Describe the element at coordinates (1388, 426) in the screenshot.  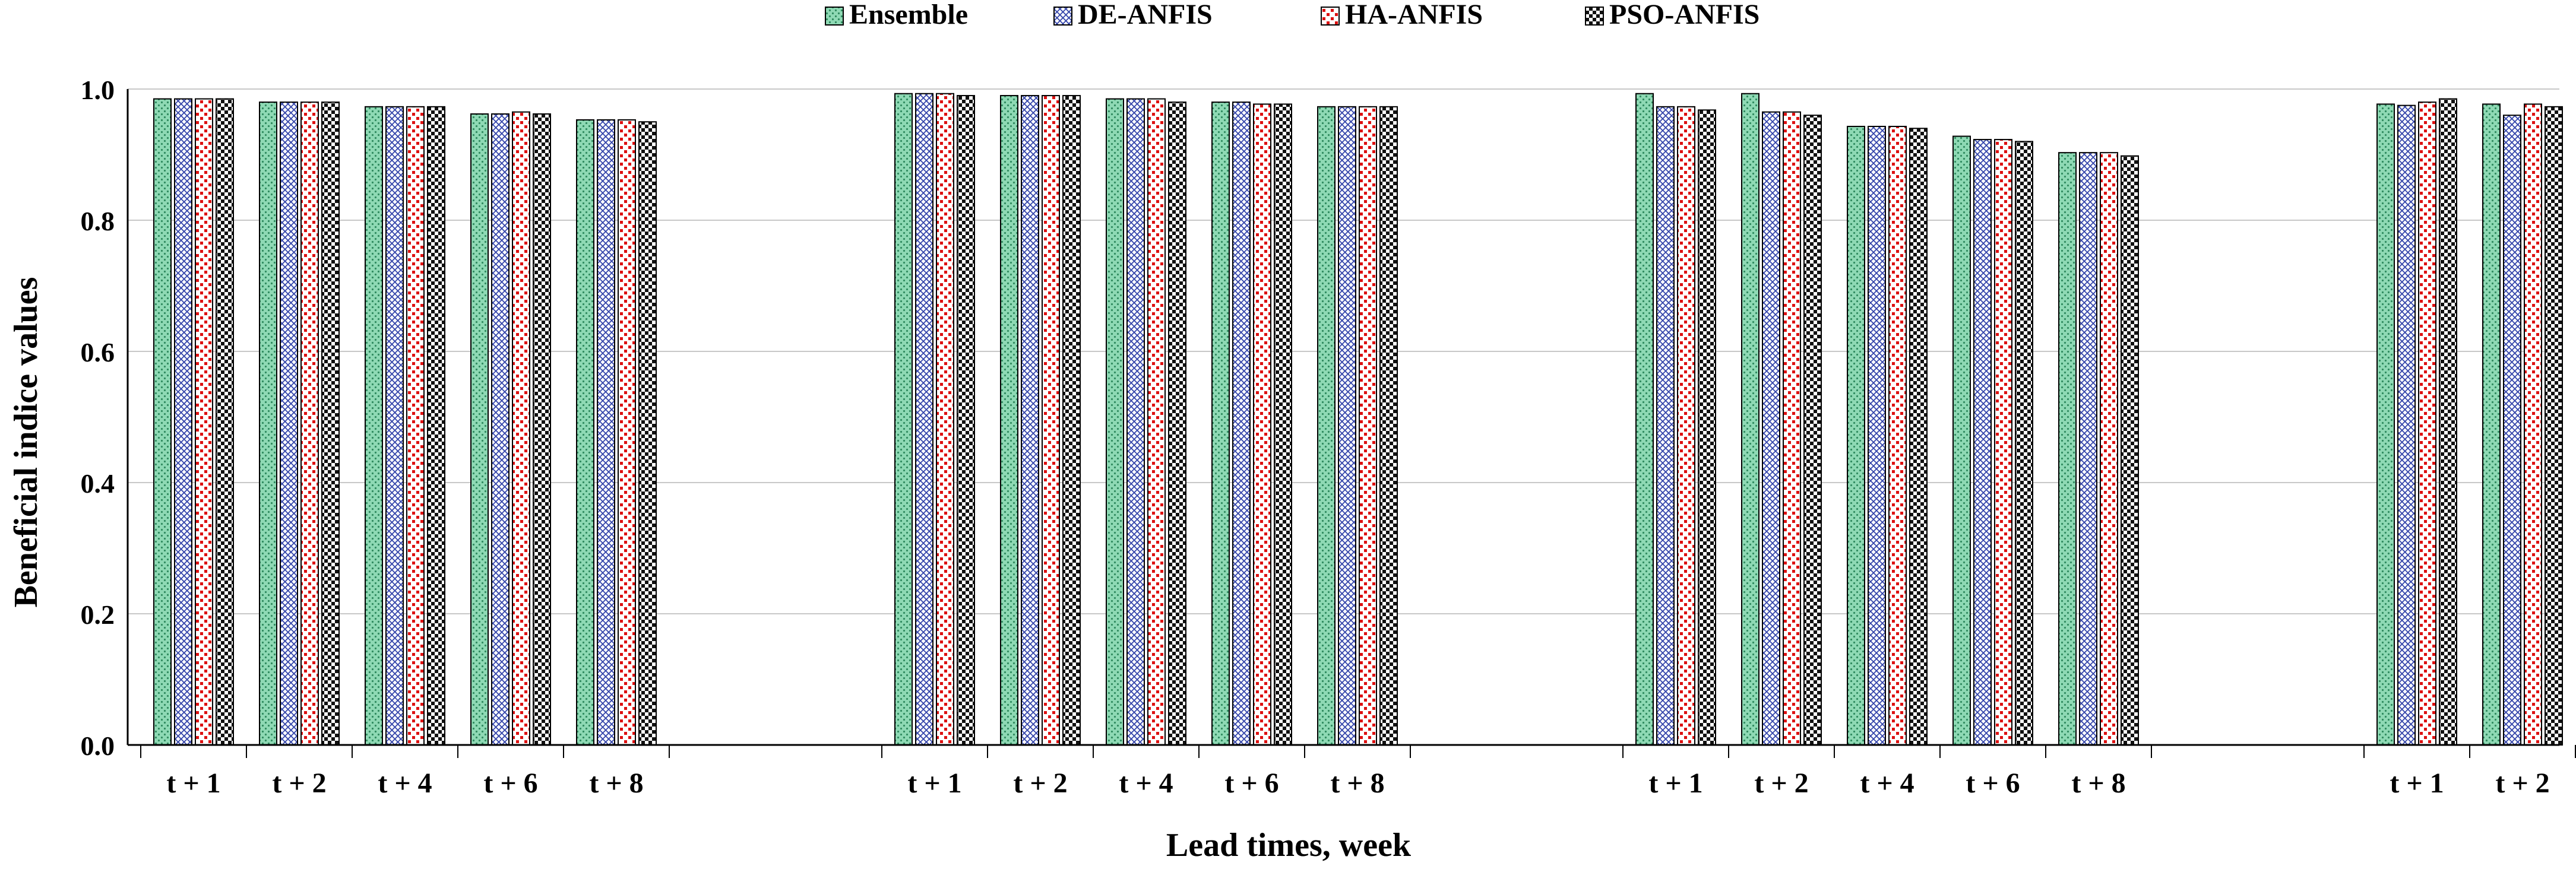
I see `bar-pso-anfis-2-t+8` at that location.